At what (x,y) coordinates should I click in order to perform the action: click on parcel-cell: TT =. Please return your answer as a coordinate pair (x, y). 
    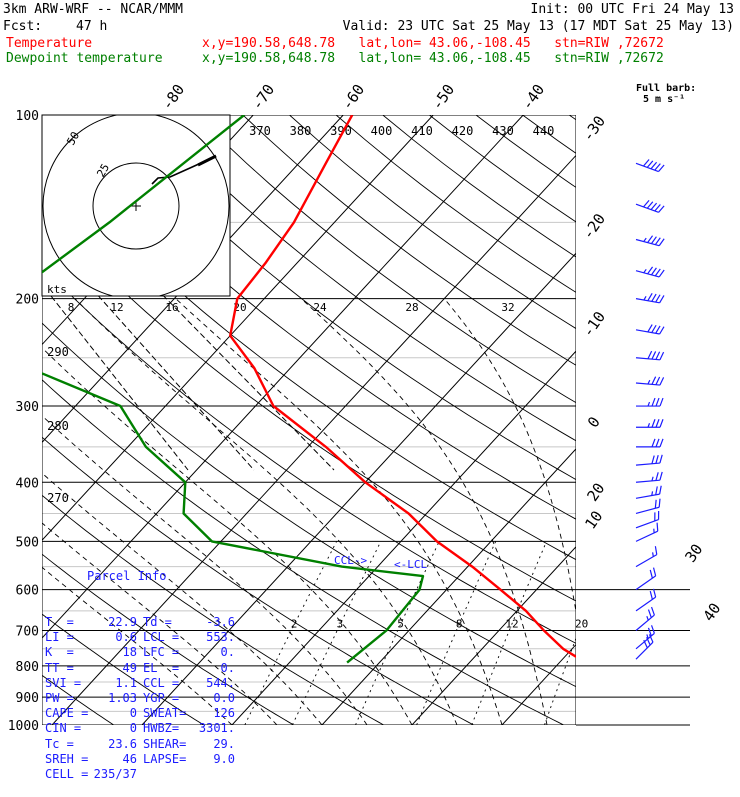
    Looking at the image, I should click on (67, 668).